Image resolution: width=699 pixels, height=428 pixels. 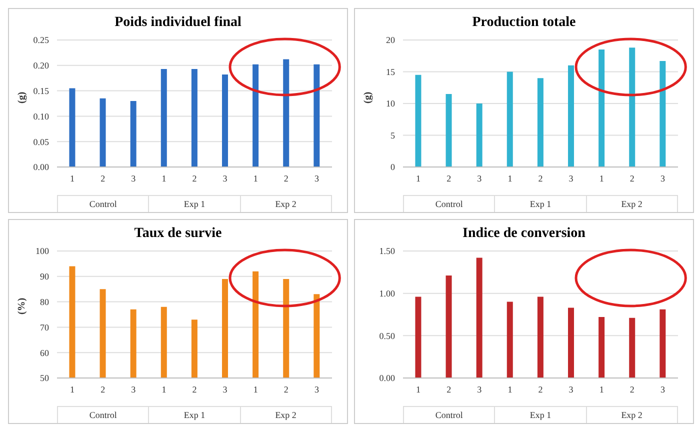 I want to click on y-tick-label: 0, so click(x=393, y=167).